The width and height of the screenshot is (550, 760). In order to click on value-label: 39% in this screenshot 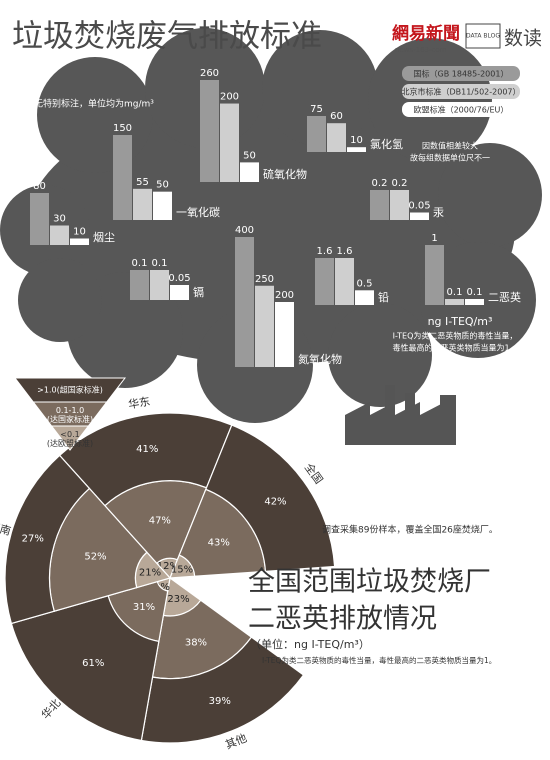, I will do `click(220, 701)`.